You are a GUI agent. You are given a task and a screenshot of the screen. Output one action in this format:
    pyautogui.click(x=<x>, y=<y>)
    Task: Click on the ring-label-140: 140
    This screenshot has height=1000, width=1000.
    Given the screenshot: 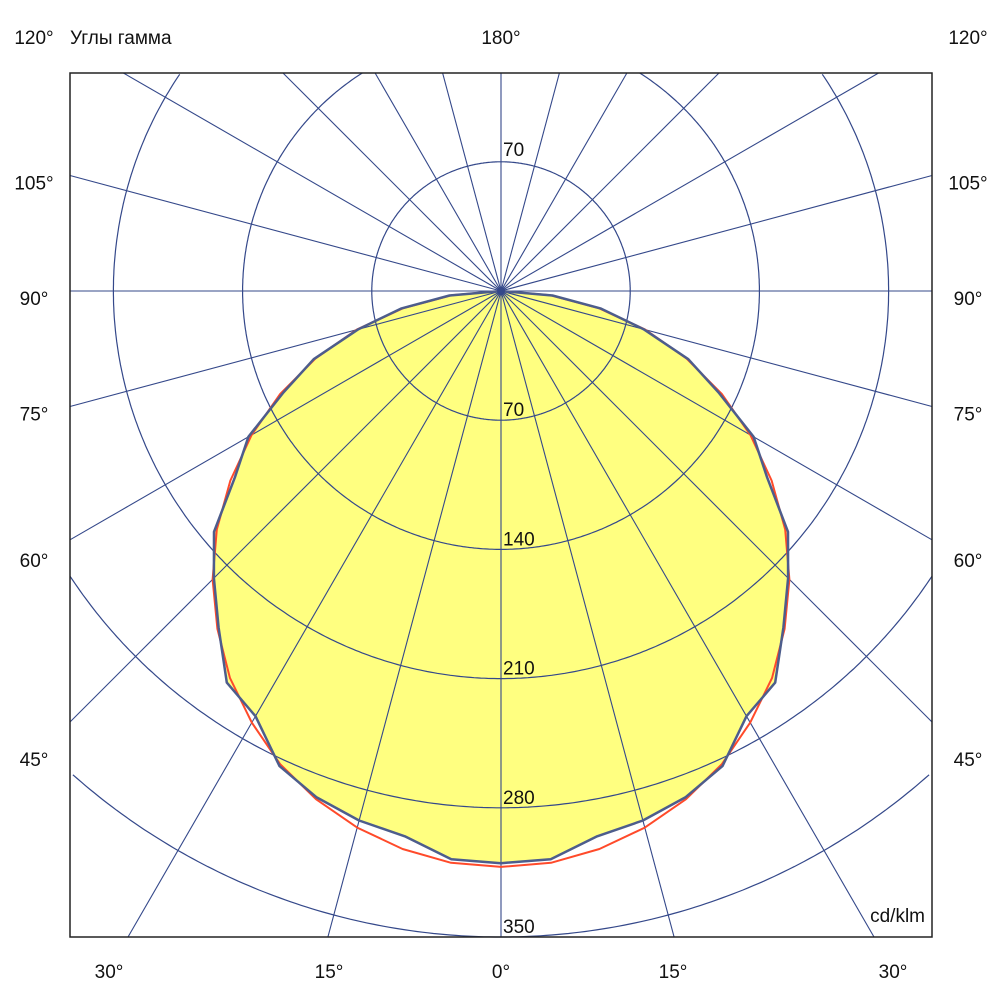 What is the action you would take?
    pyautogui.click(x=519, y=539)
    